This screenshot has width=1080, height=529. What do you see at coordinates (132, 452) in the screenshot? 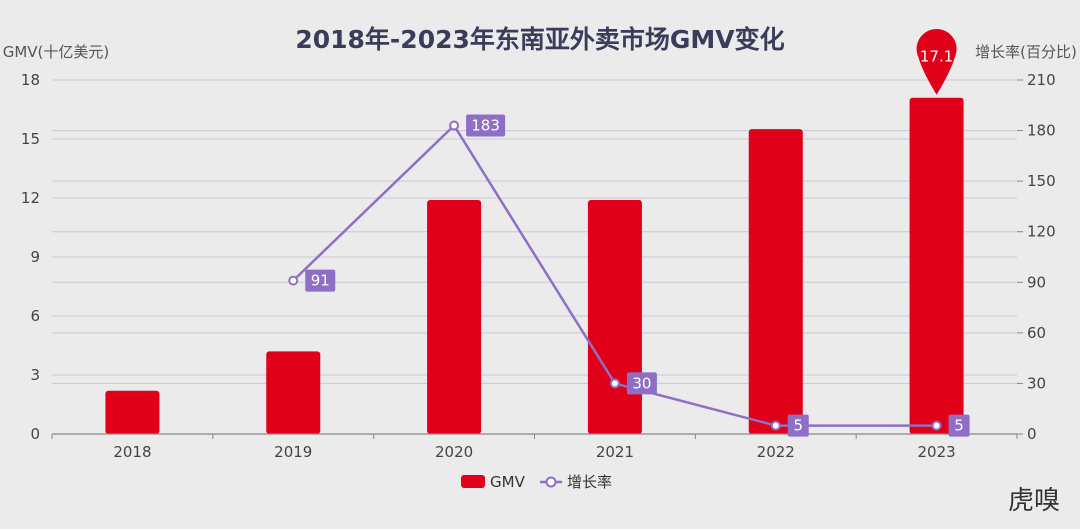
I see `x-tick-label-2018: 2018` at bounding box center [132, 452].